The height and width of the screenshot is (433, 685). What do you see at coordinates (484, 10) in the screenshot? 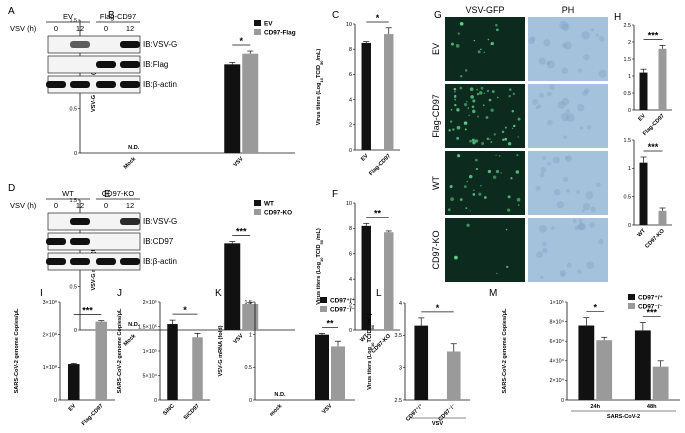
I see `column-title: VSV-GFP` at bounding box center [484, 10].